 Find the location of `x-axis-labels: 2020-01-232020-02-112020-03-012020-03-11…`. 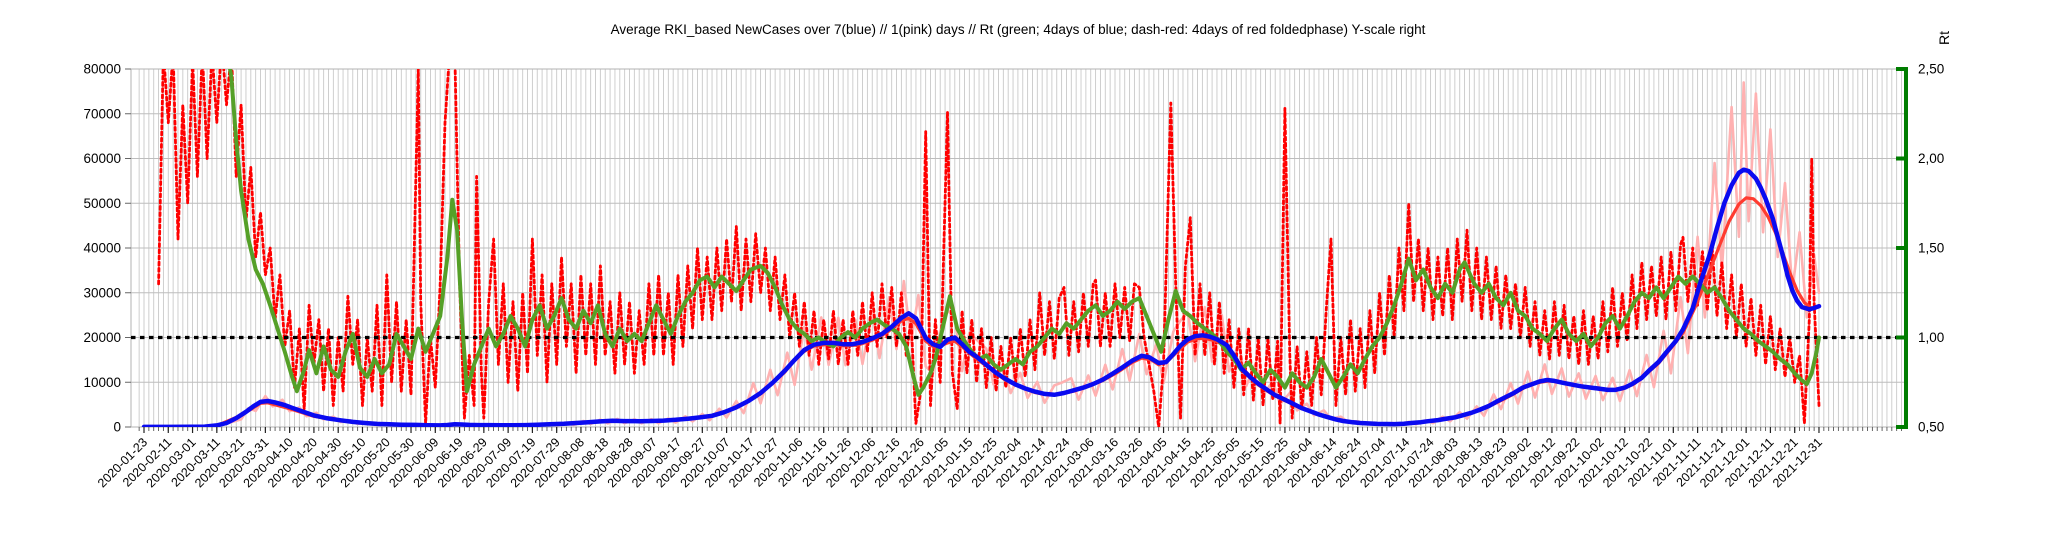

x-axis-labels: 2020-01-232020-02-112020-03-012020-03-11… is located at coordinates (960, 462).